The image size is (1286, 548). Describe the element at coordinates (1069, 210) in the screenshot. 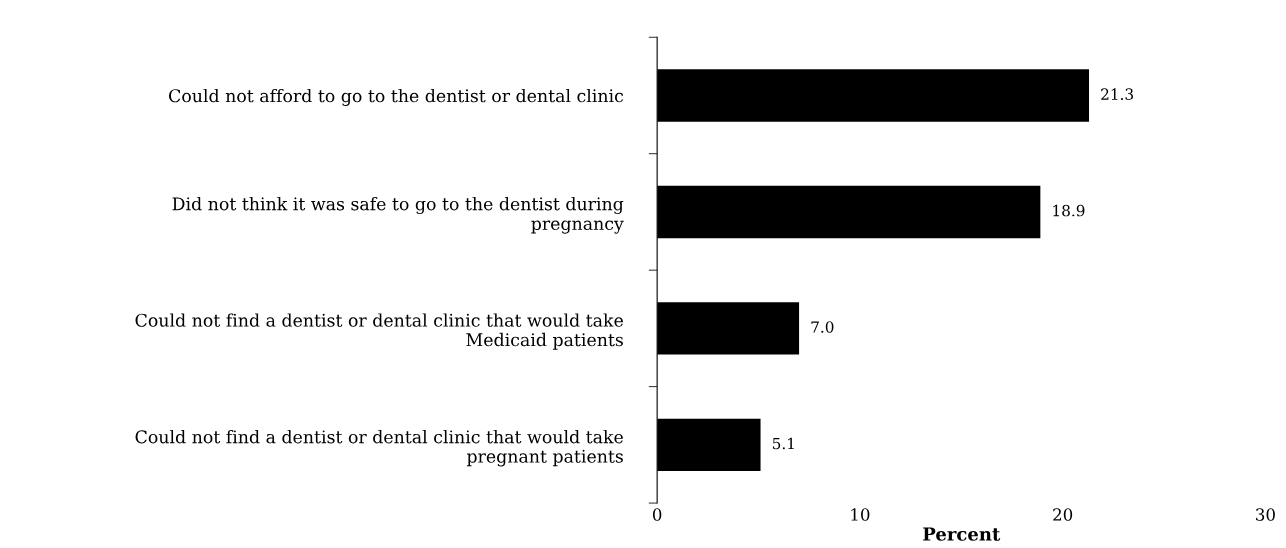

I see `data-label: 18.9` at that location.